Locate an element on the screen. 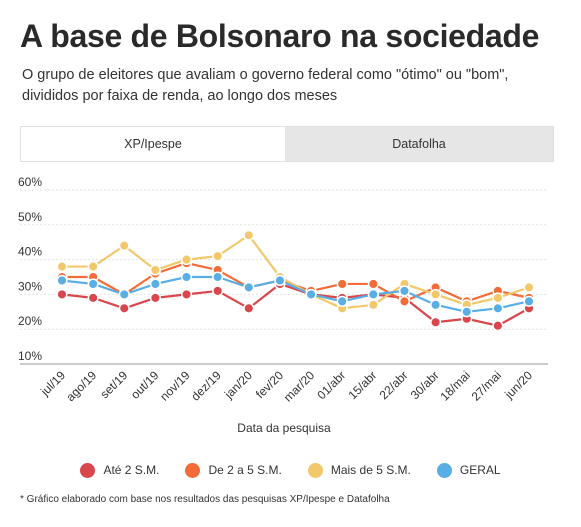  y-tick-label: 10% is located at coordinates (30, 356).